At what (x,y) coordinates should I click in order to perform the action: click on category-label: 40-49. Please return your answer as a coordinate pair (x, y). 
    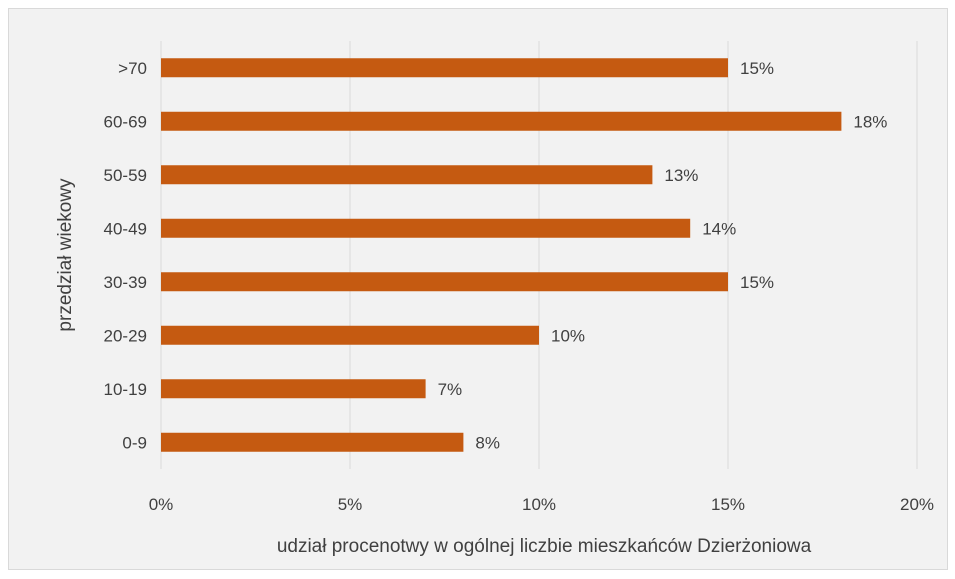
    Looking at the image, I should click on (125, 228).